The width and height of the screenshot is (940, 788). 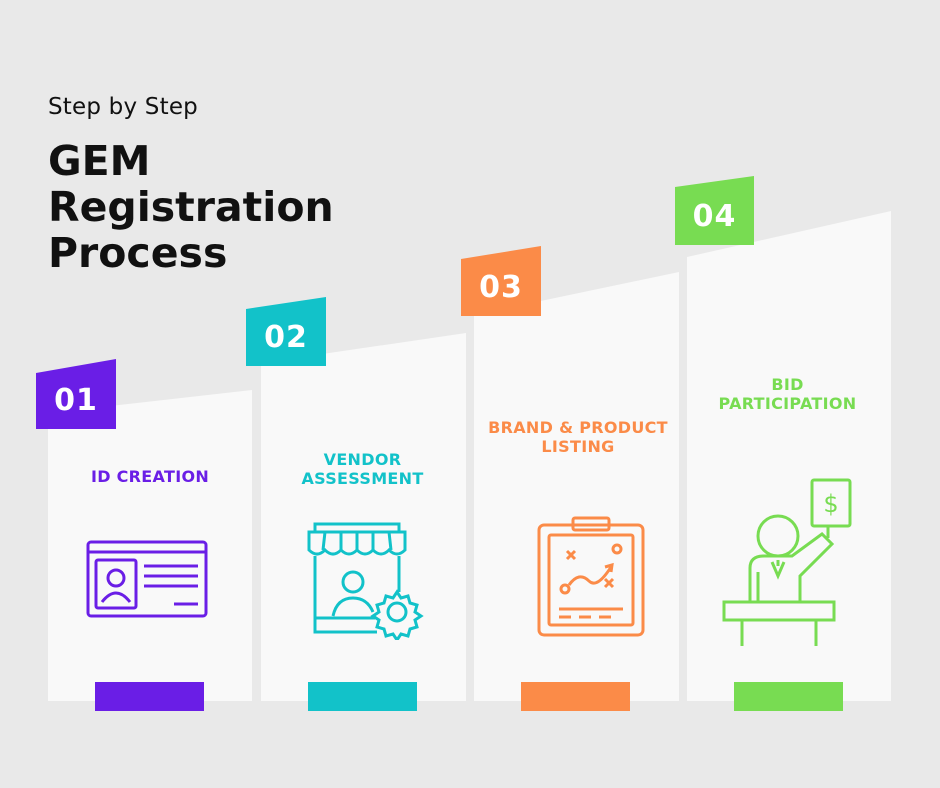 I want to click on title-line-2: Registration, so click(x=191, y=207).